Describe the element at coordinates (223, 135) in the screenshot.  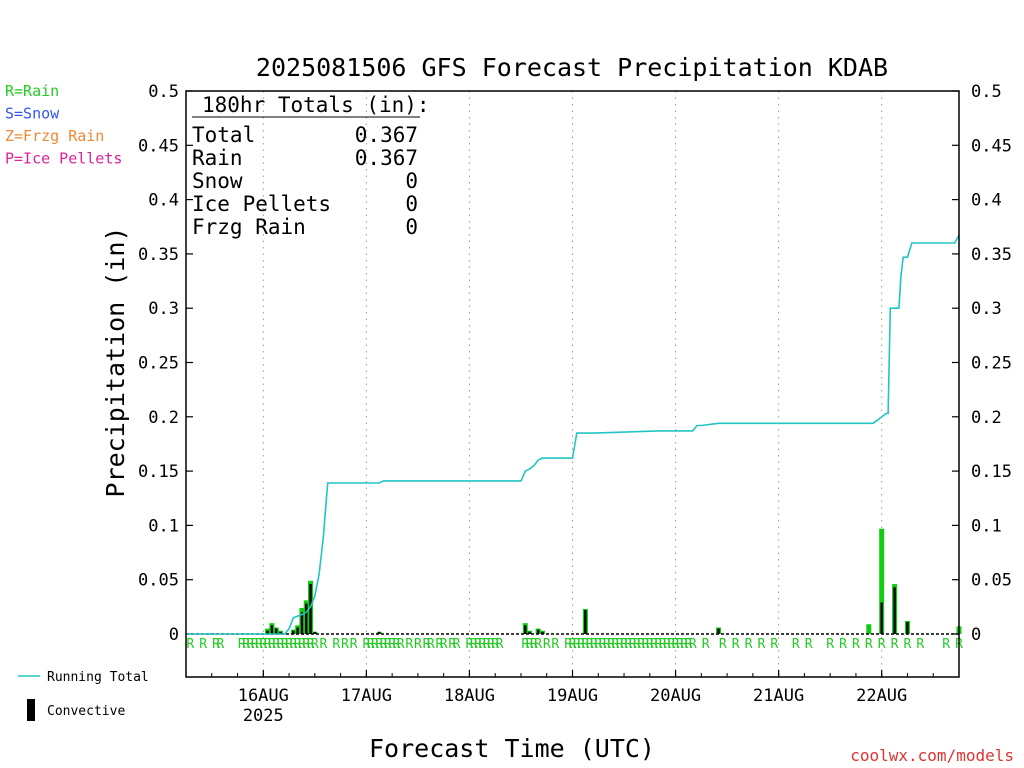
I see `totals-row-label: Total` at that location.